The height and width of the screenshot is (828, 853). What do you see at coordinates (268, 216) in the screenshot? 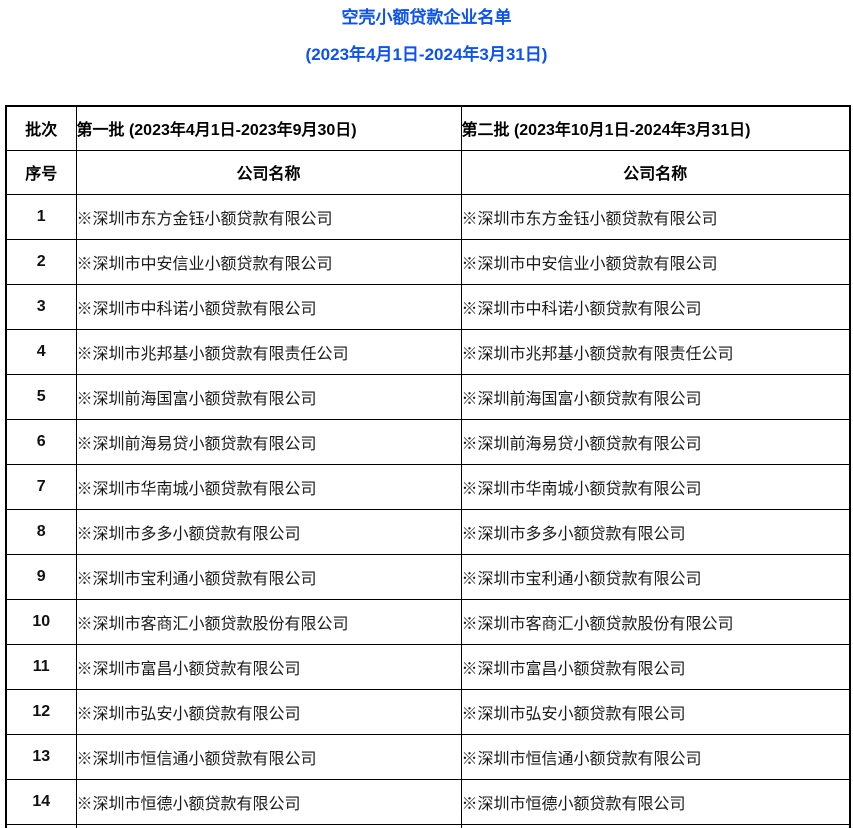
I see `company-cell-batch1: ※深圳市东方金钰小额贷款有限公司` at bounding box center [268, 216].